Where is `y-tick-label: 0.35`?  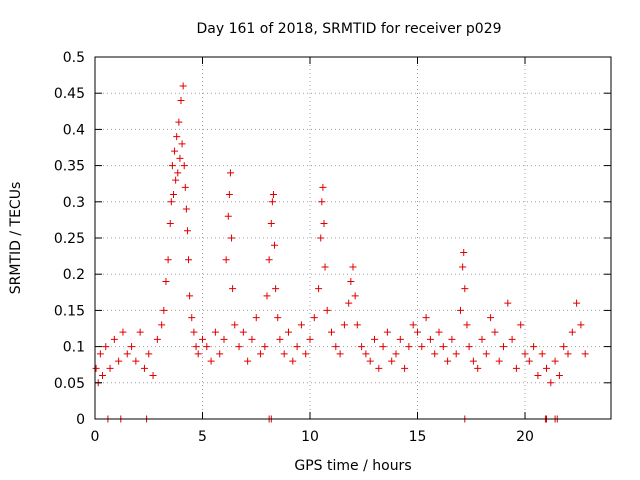 y-tick-label: 0.35 is located at coordinates (69, 167).